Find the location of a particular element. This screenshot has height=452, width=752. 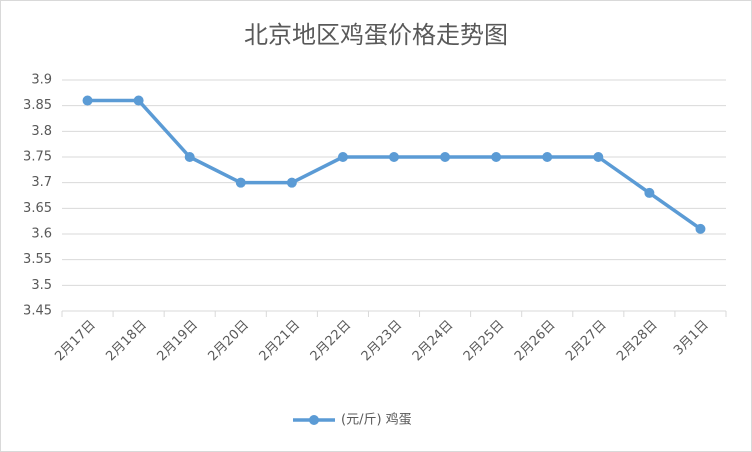

chart-title: 北京地区鸡蛋价格走势图 is located at coordinates (376, 35).